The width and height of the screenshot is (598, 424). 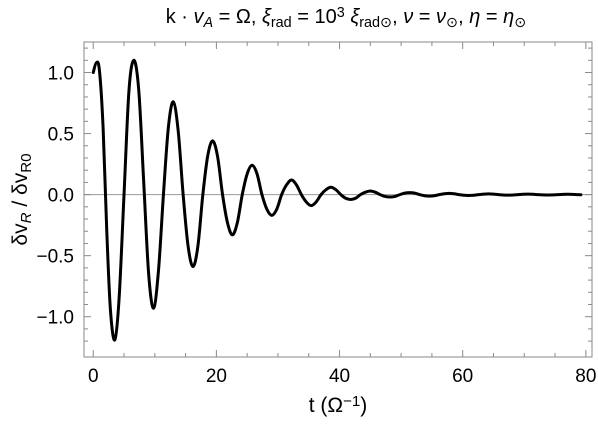 I want to click on x-tick-label: 80, so click(x=585, y=376).